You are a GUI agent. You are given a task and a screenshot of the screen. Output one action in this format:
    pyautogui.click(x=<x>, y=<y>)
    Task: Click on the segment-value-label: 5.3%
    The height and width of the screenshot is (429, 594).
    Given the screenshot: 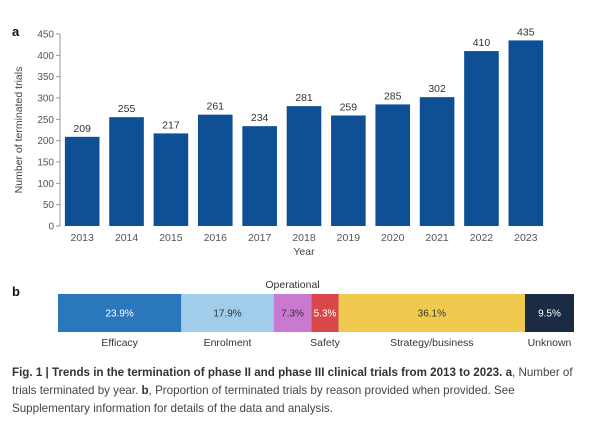 What is the action you would take?
    pyautogui.click(x=325, y=314)
    